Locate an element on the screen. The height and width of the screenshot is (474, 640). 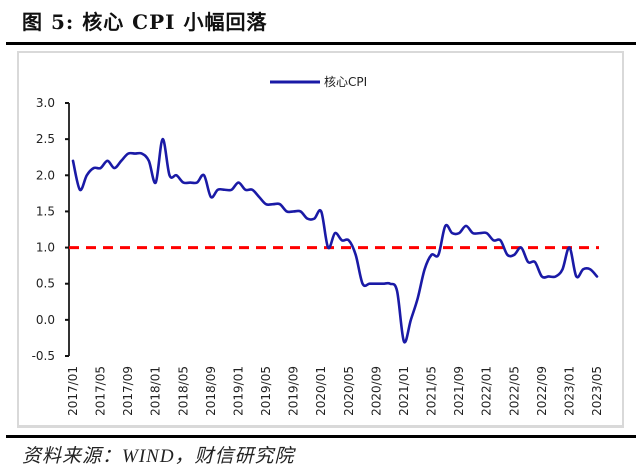
x-tick-label: 2021/01 is located at coordinates (404, 391).